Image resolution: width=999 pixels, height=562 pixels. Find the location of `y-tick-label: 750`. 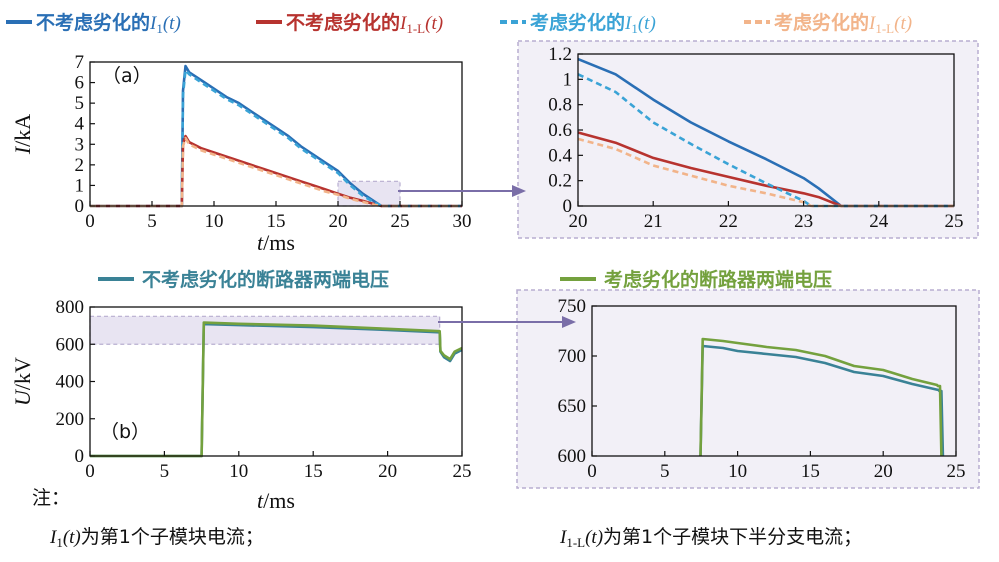

y-tick-label: 750 is located at coordinates (572, 306).